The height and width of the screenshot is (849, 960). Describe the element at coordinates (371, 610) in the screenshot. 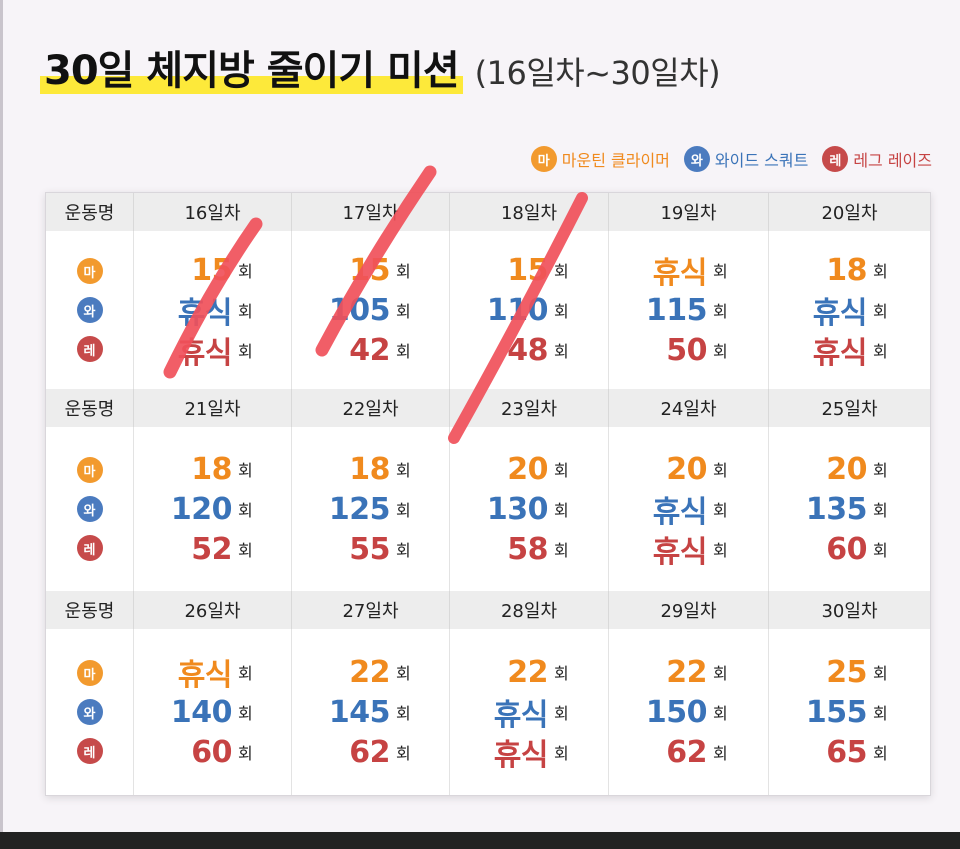

I see `day-header: 27일차` at that location.